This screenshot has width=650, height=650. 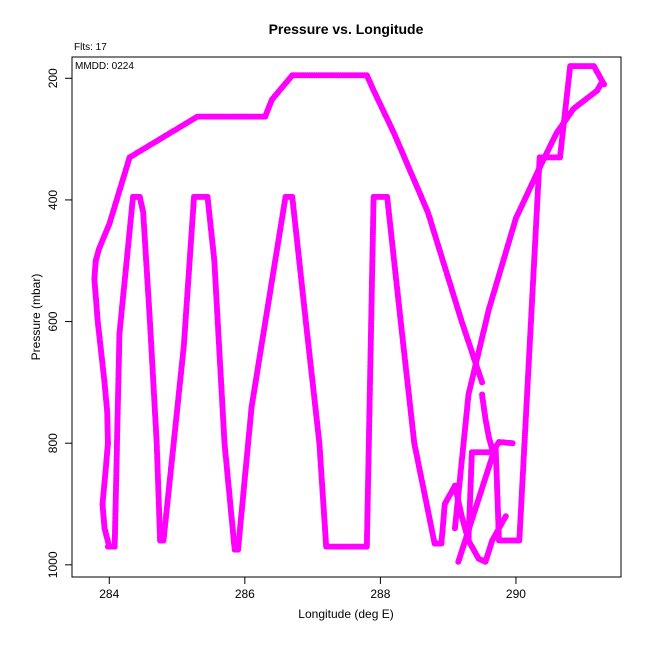 I want to click on x-axis-label: Longitude (deg E), so click(x=345, y=614).